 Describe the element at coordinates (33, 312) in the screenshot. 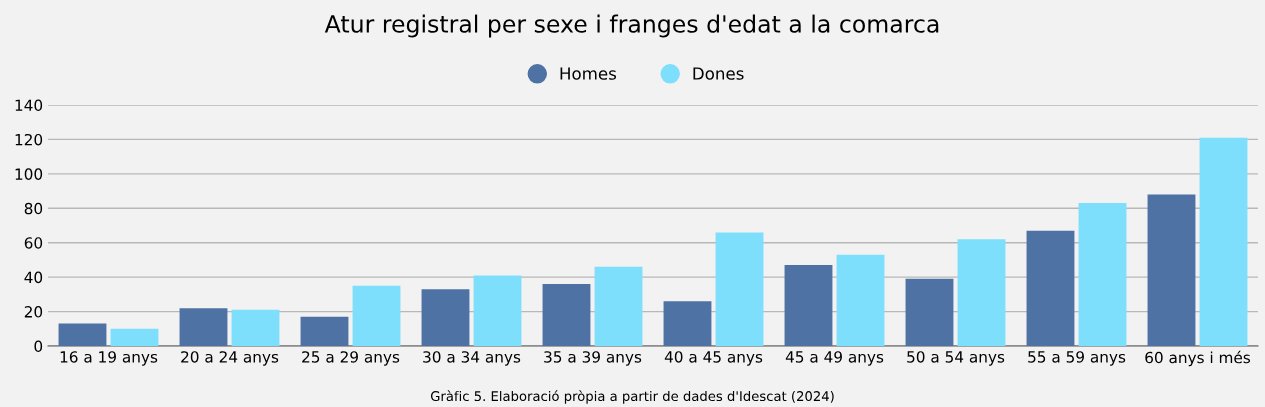

I see `y-tick-label: 20` at that location.